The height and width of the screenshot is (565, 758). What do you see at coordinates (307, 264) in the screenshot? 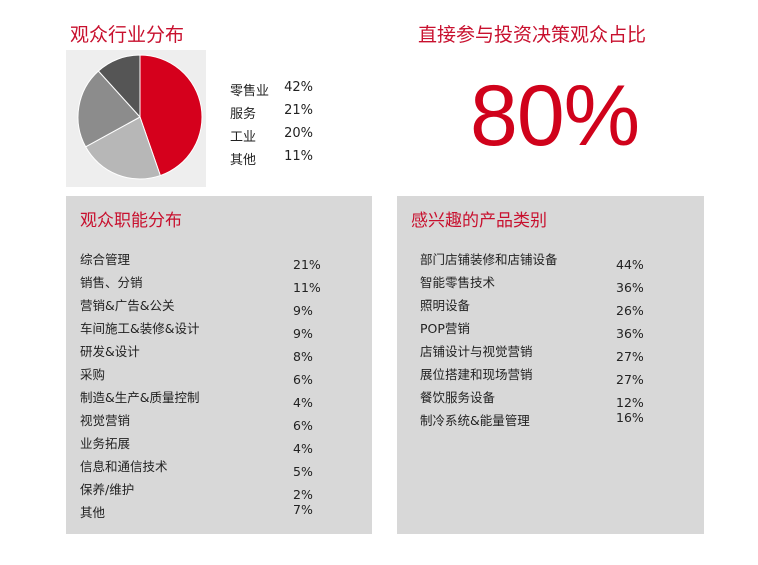
I see `list-item-value: 21%` at bounding box center [307, 264].